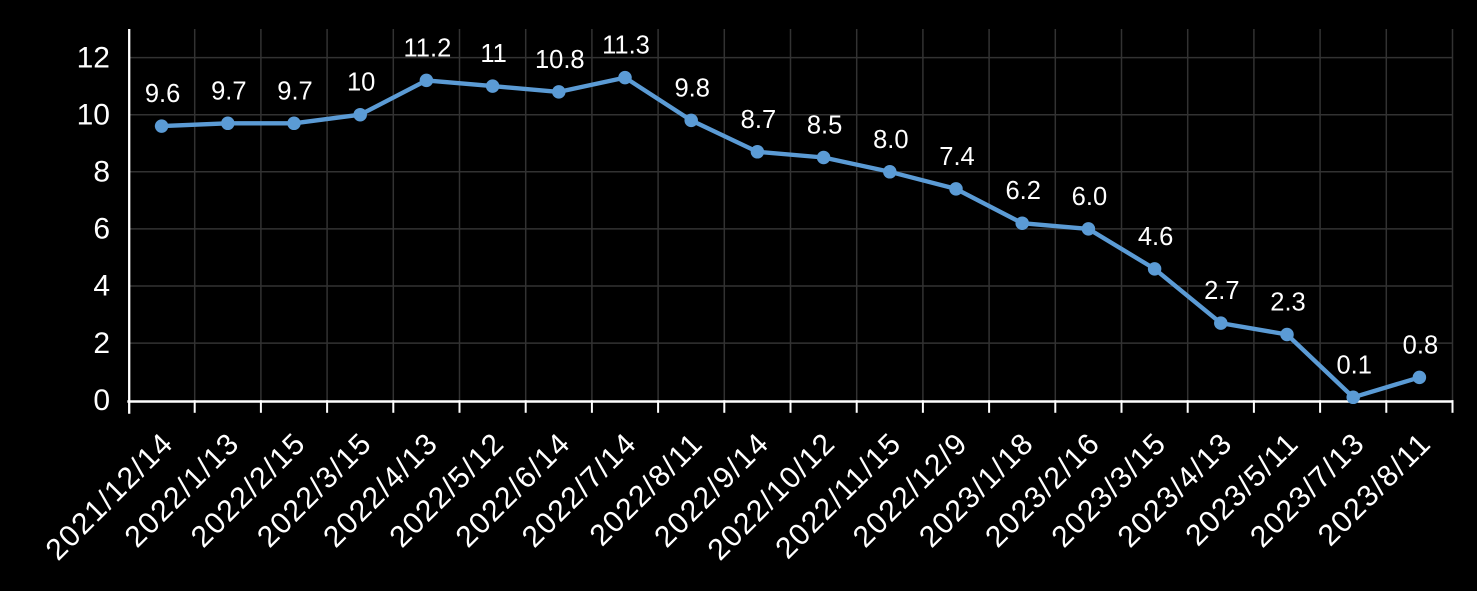  I want to click on svg-text: 0.8, so click(1420, 345).